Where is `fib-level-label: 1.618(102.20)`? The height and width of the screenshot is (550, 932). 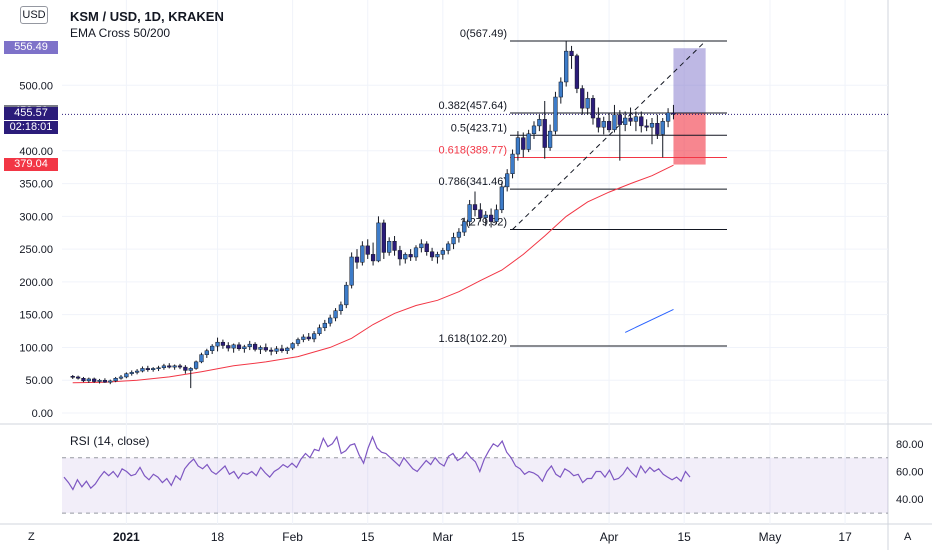
fib-level-label: 1.618(102.20) is located at coordinates (473, 339).